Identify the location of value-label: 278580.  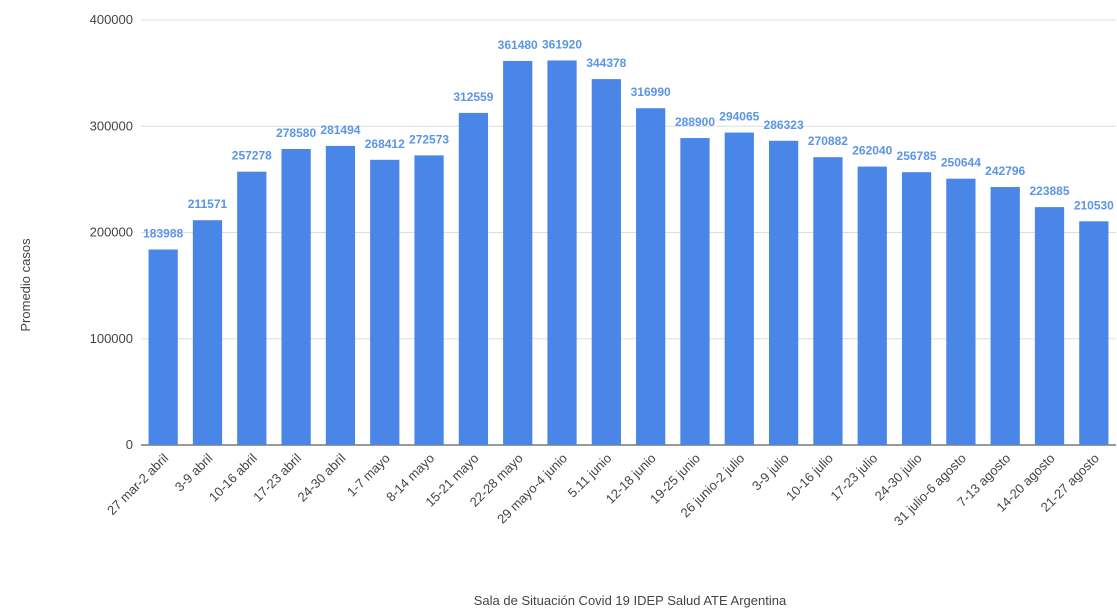
(296, 133).